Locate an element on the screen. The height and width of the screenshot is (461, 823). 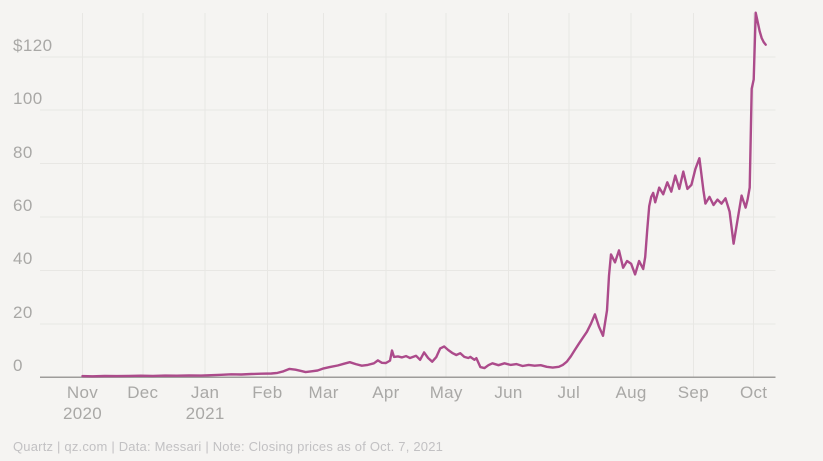
x-axis-label: Aug is located at coordinates (631, 392).